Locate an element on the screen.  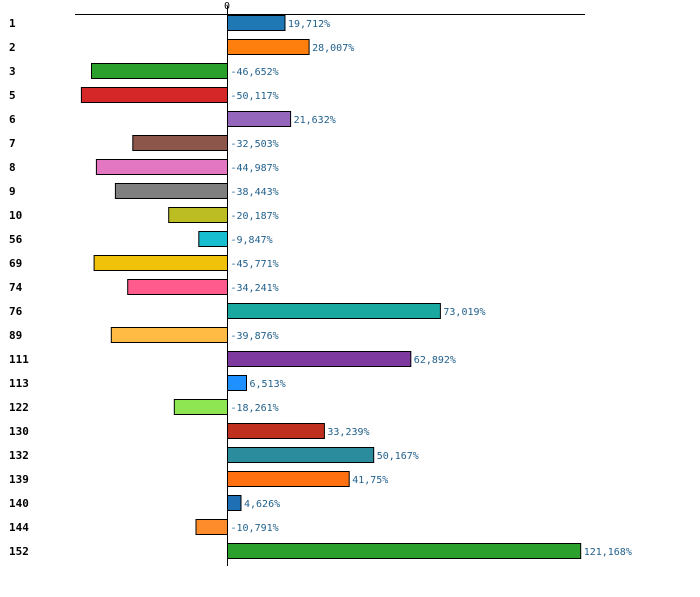
category-label: 130 is located at coordinates (19, 431).